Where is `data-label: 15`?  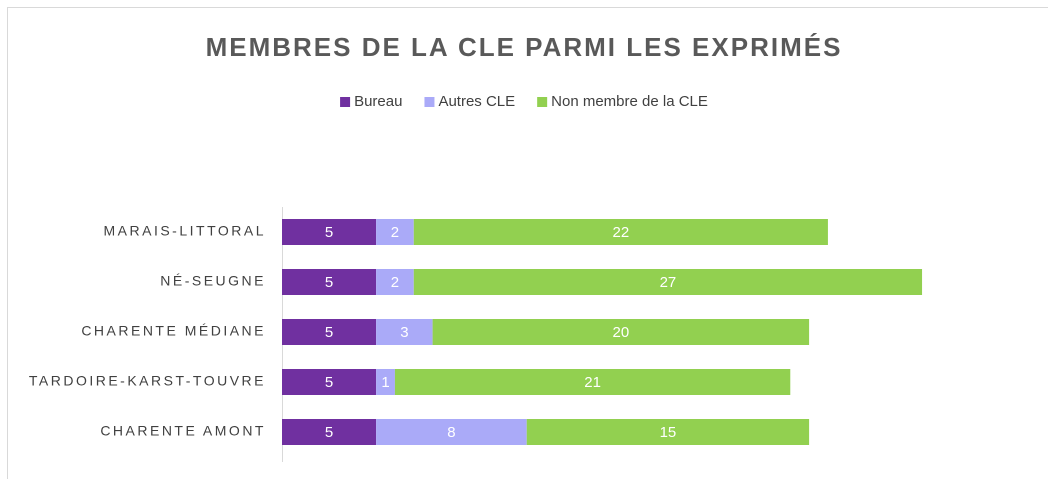
data-label: 15 is located at coordinates (668, 432).